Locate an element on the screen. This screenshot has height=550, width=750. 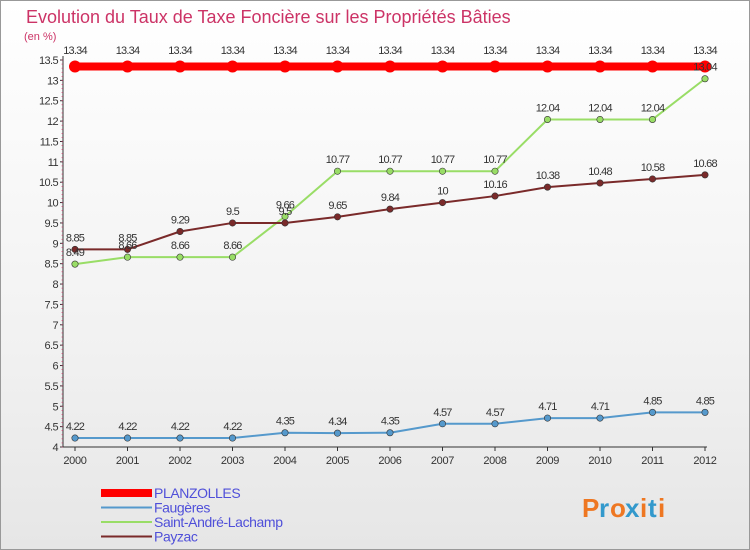
y-tick-label: 6 is located at coordinates (55, 367).